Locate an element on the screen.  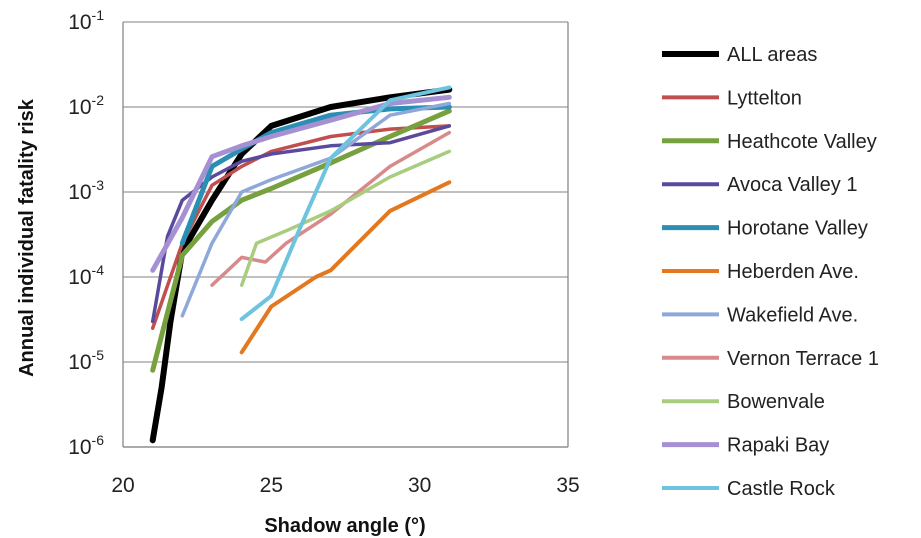
legend-label: Lyttelton is located at coordinates (764, 98).